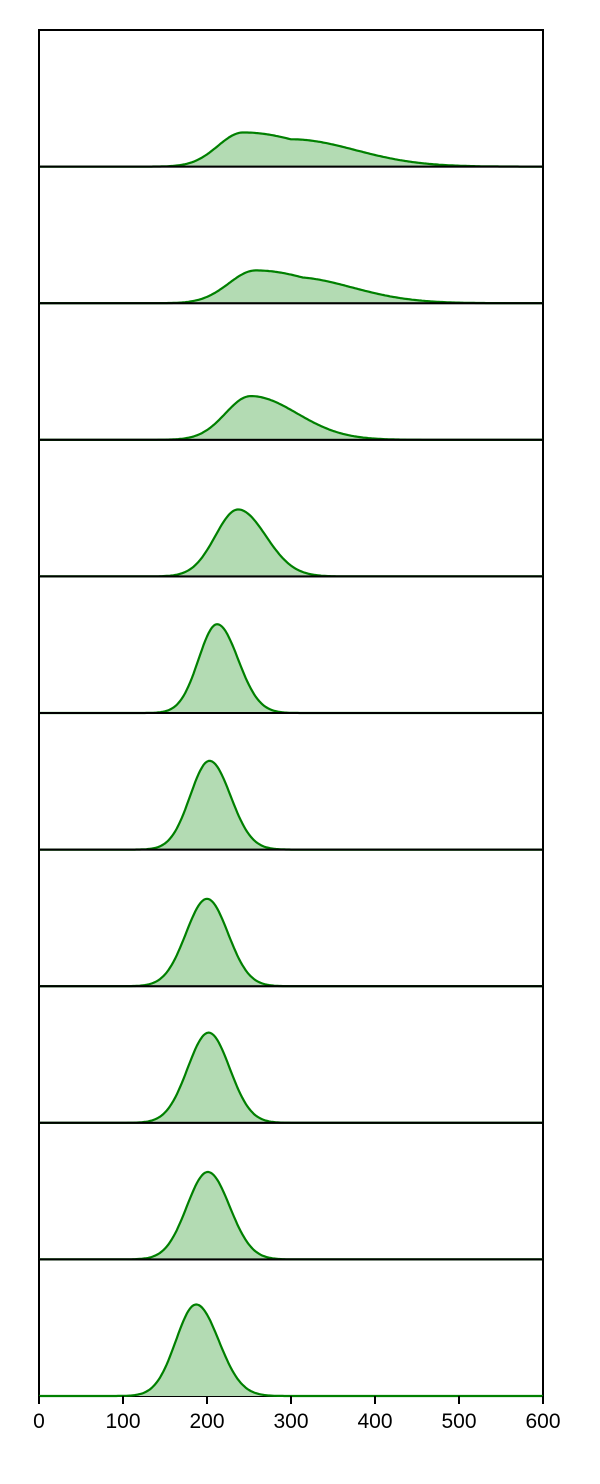 This screenshot has width=600, height=1484. I want to click on x-tick-label: 500, so click(458, 1421).